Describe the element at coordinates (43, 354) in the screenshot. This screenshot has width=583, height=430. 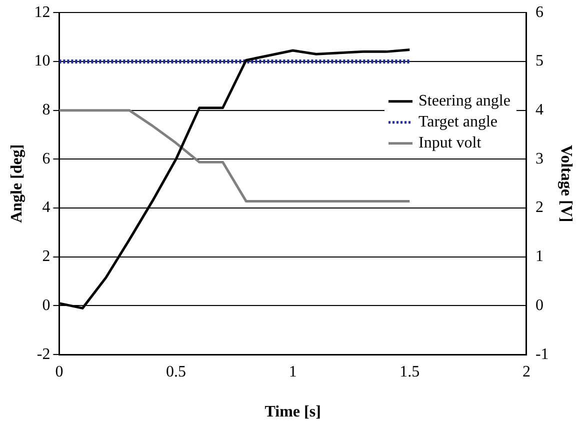
I see `y-tick-label: -2` at that location.